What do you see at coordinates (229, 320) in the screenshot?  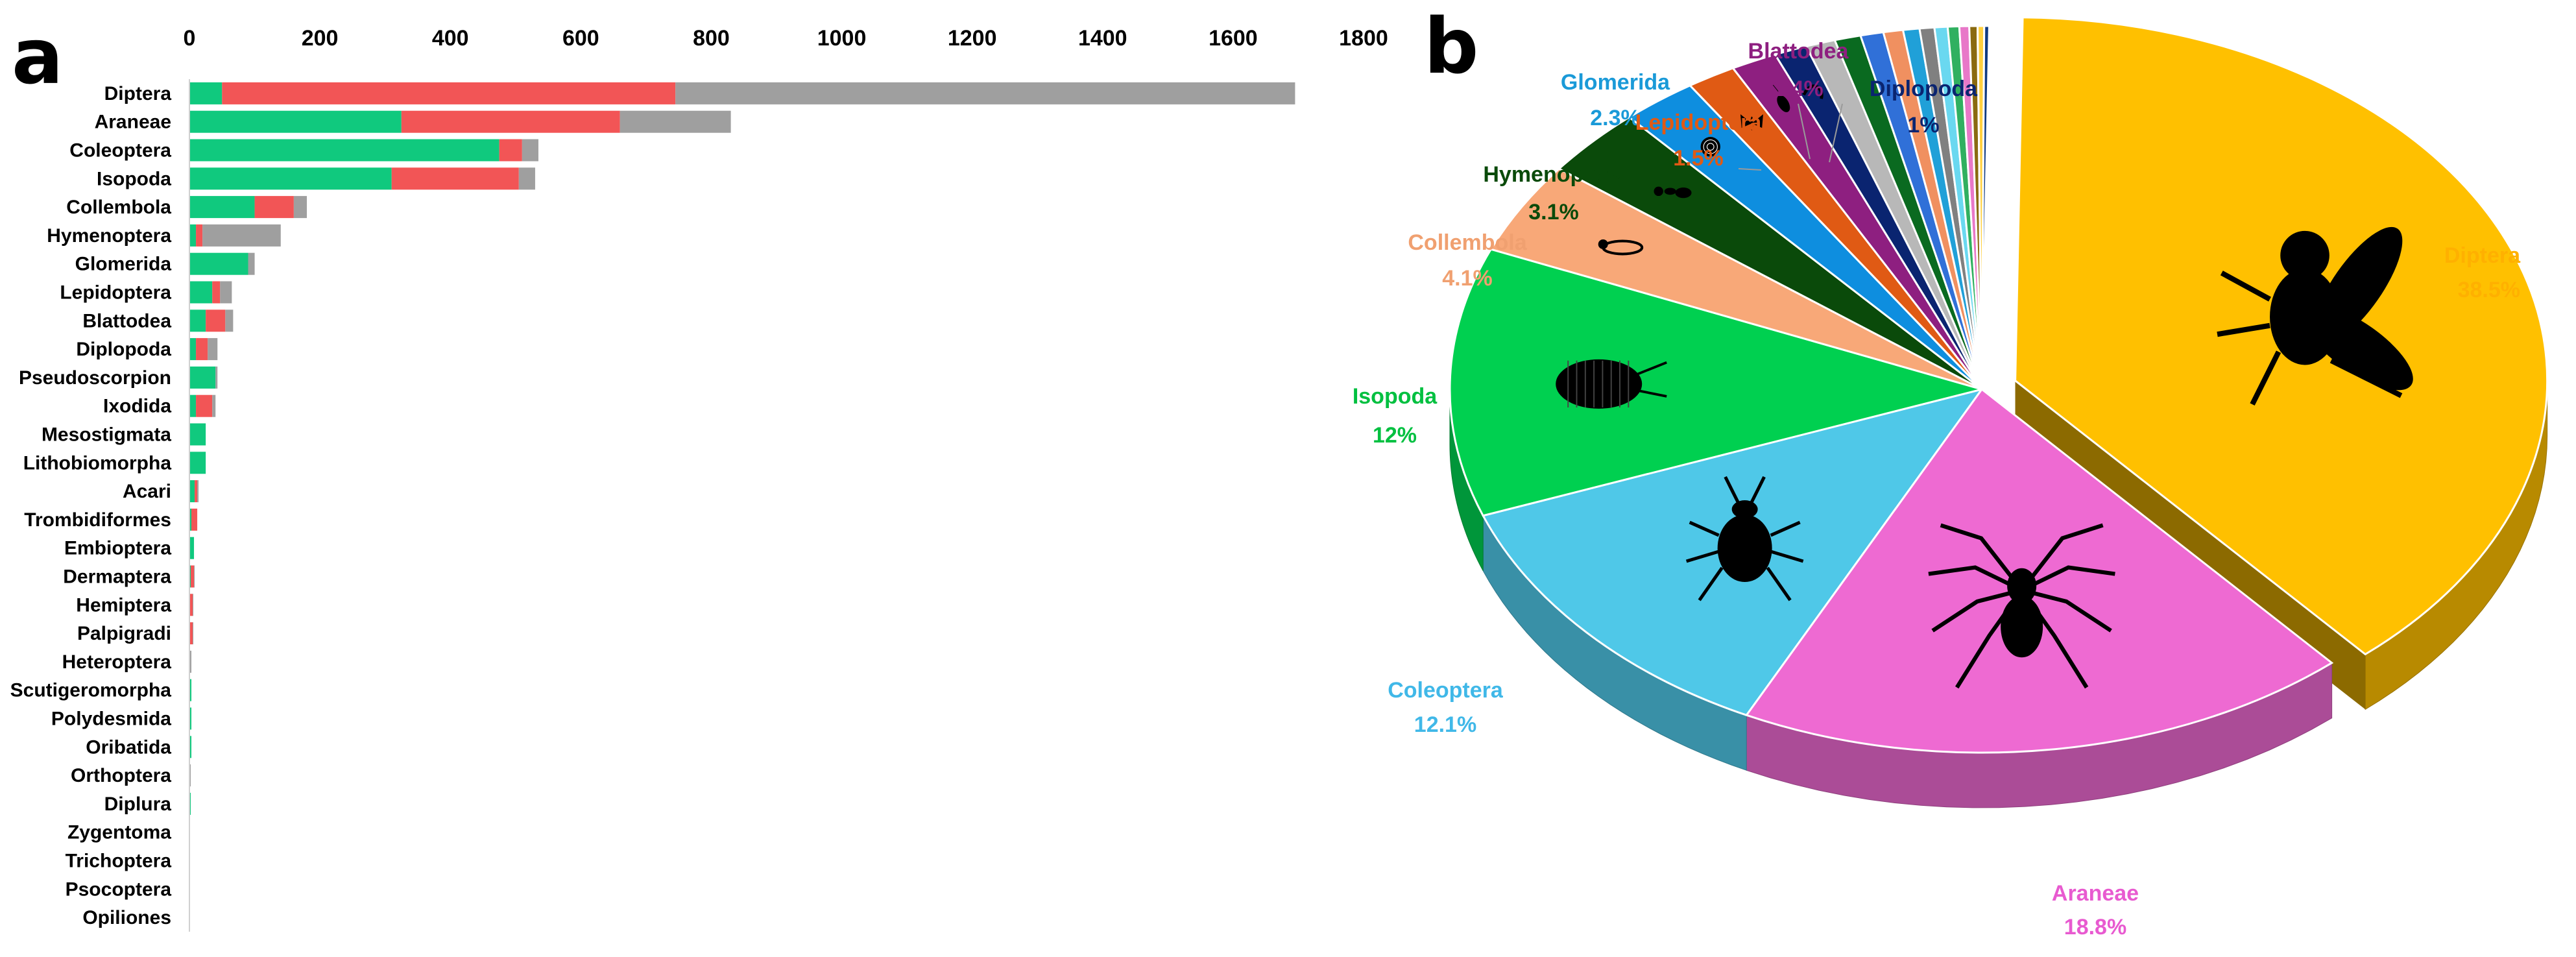 I see `bar-blattodea-gray` at bounding box center [229, 320].